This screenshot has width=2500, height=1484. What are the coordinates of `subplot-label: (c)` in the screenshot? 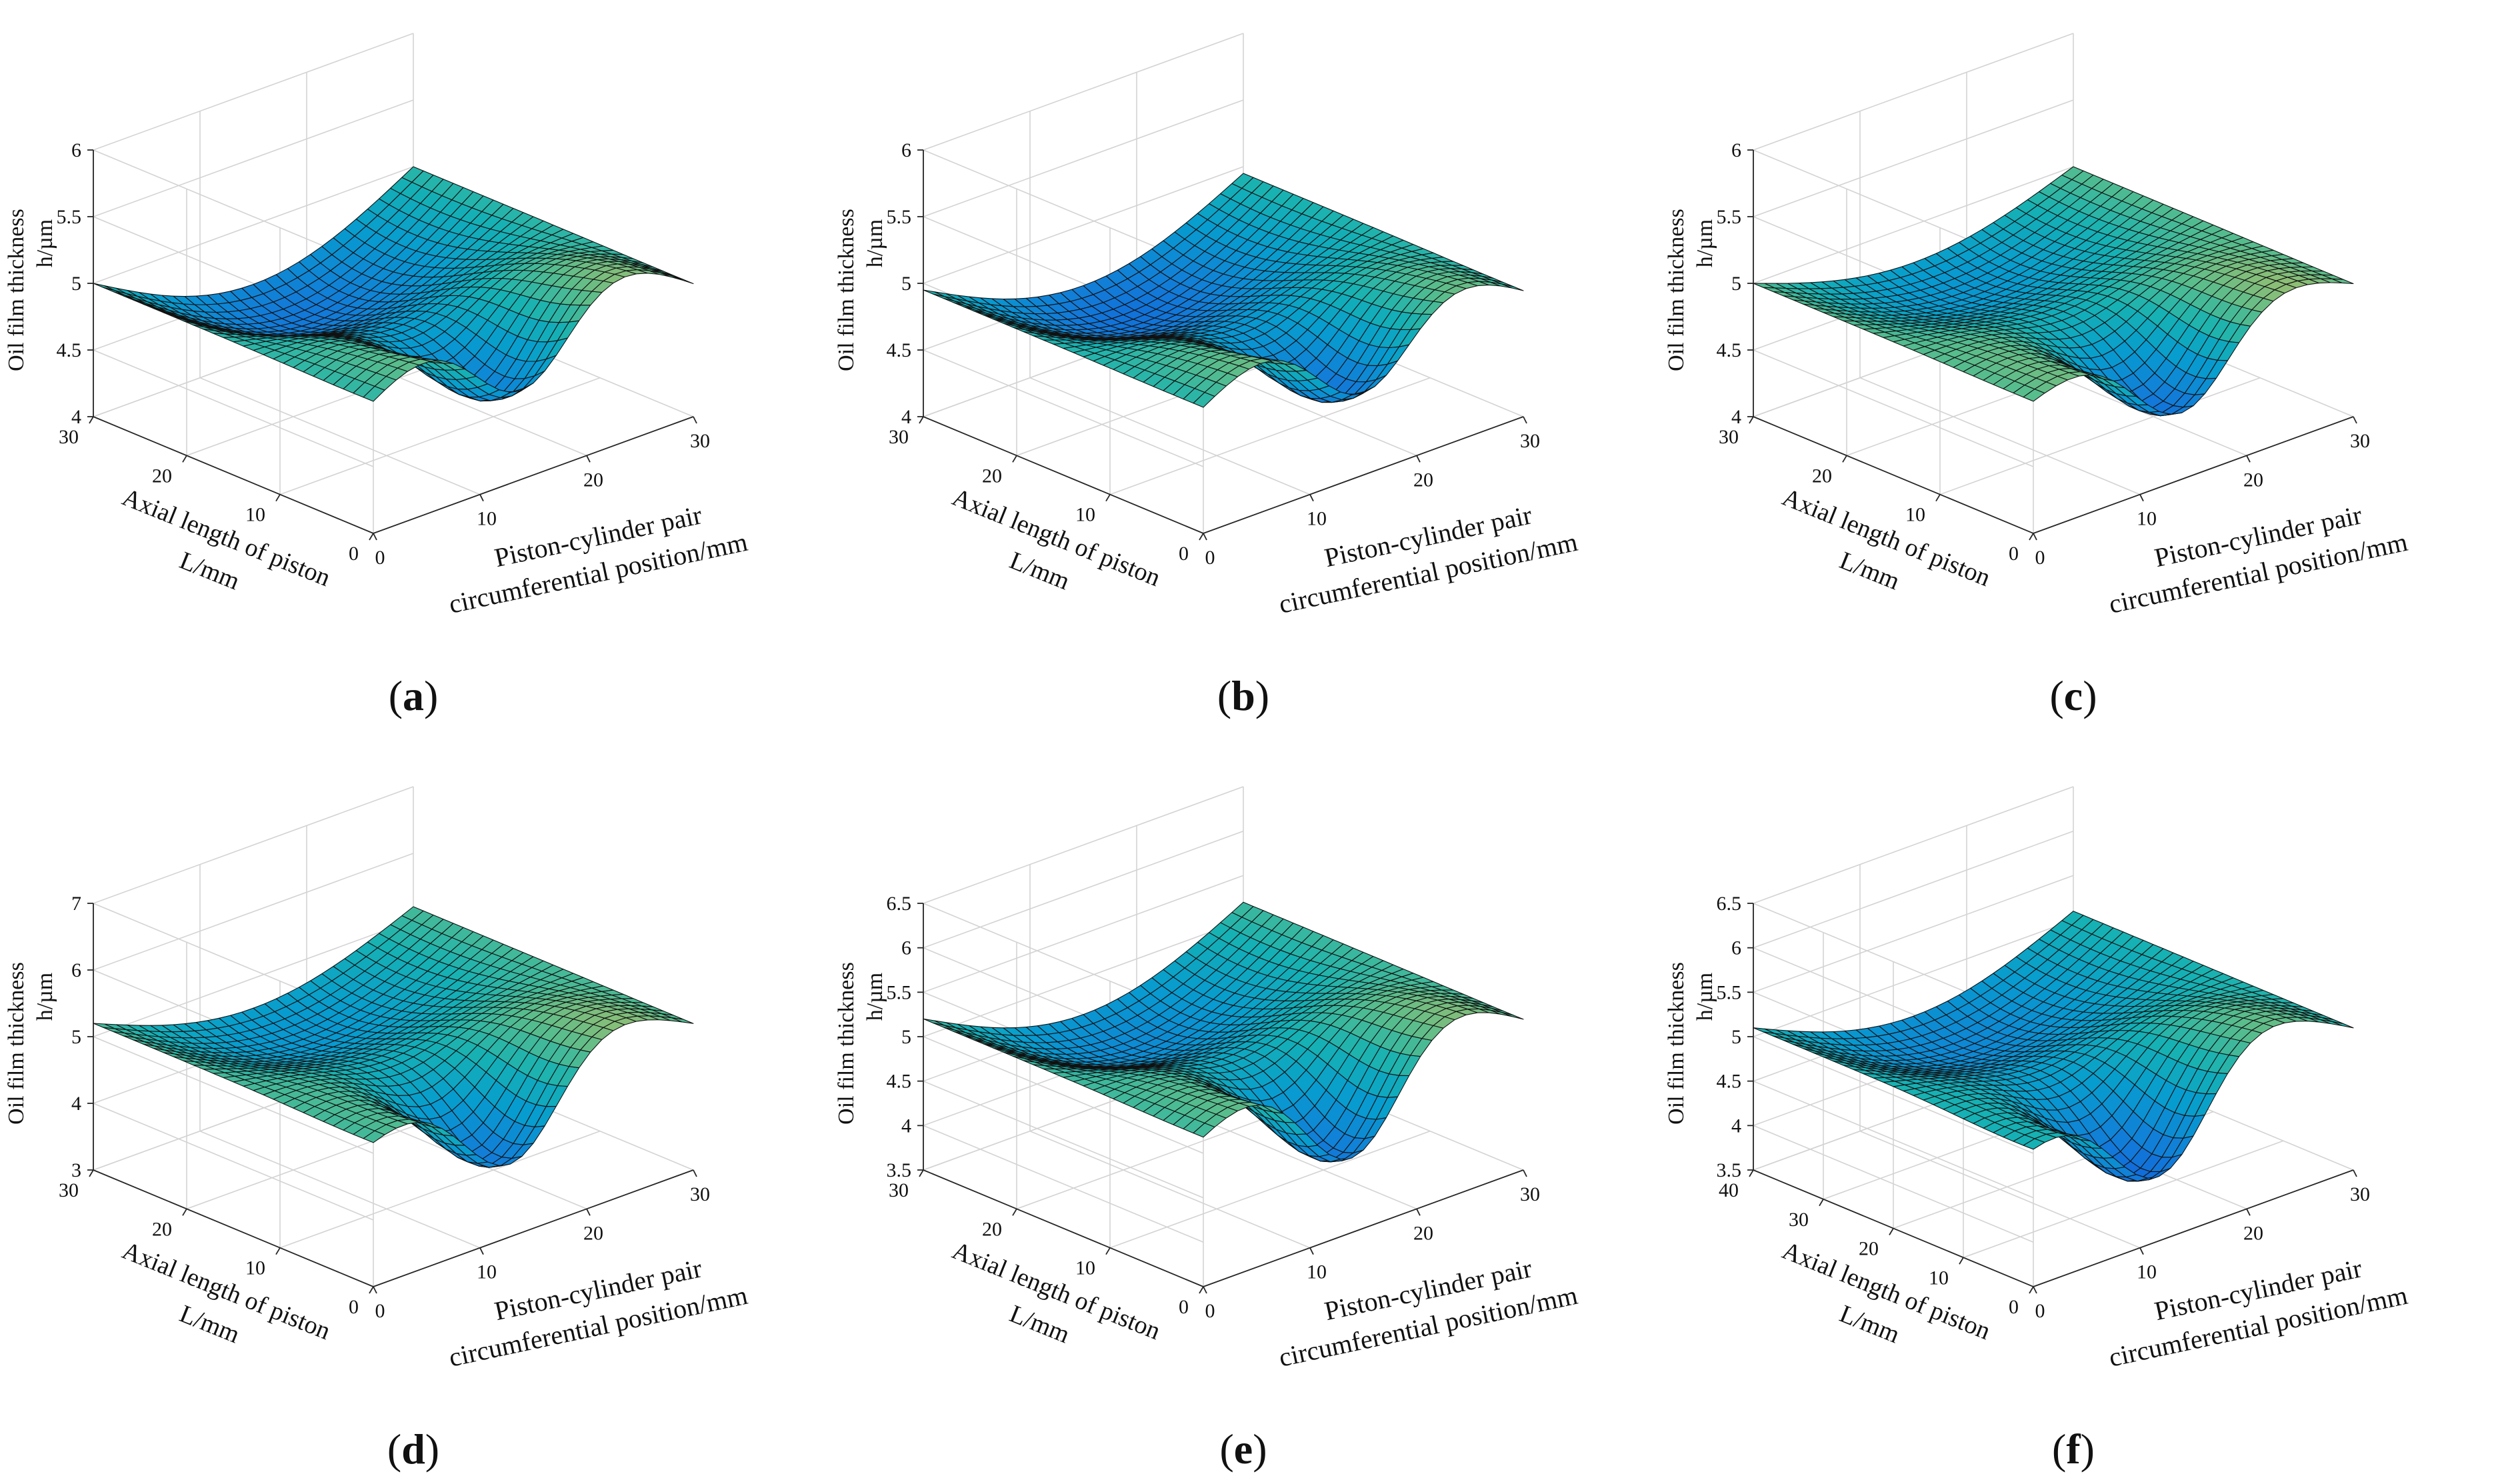 It's located at (2073, 695).